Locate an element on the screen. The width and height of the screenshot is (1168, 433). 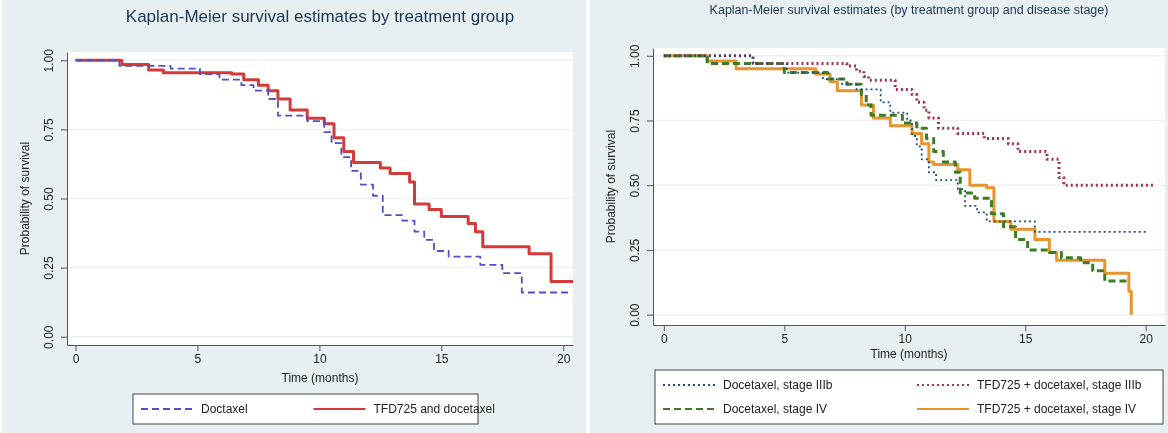
legend-label: Docetaxel, stage IIIb is located at coordinates (778, 385).